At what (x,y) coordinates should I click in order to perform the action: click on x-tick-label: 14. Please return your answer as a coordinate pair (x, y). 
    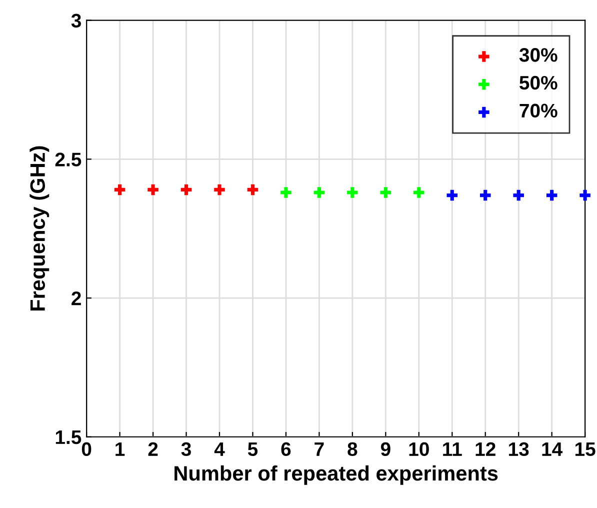
    Looking at the image, I should click on (552, 449).